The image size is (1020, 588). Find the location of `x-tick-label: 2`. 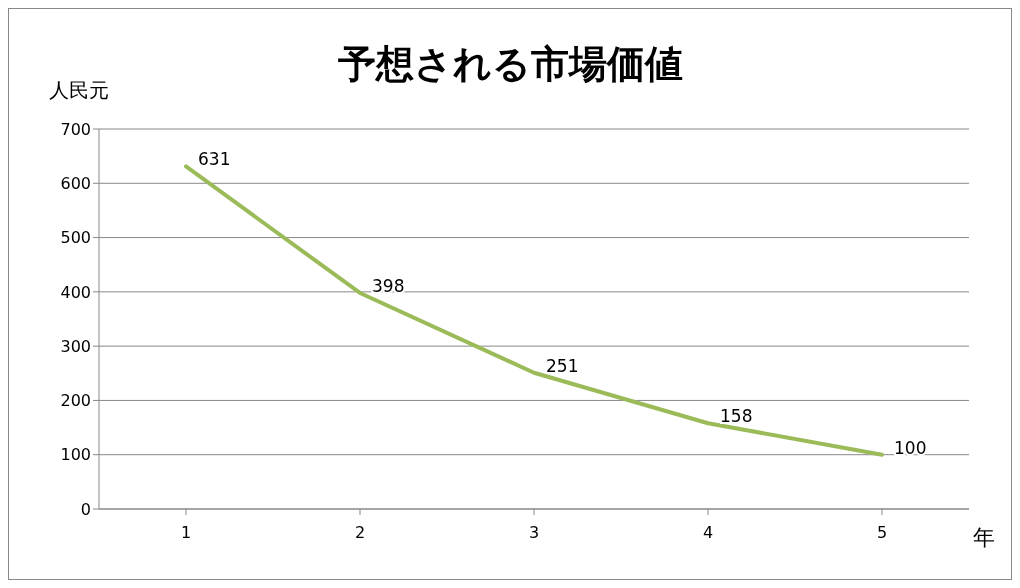

x-tick-label: 2 is located at coordinates (360, 533).